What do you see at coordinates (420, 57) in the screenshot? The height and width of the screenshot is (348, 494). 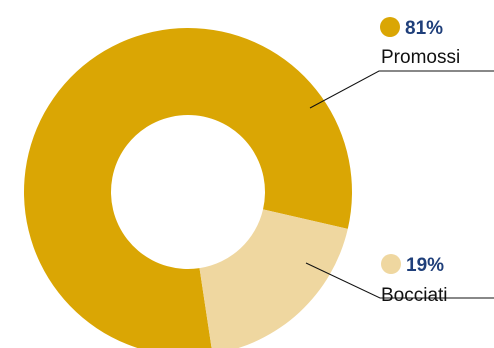 I see `category-label-promossi: Promossi` at bounding box center [420, 57].